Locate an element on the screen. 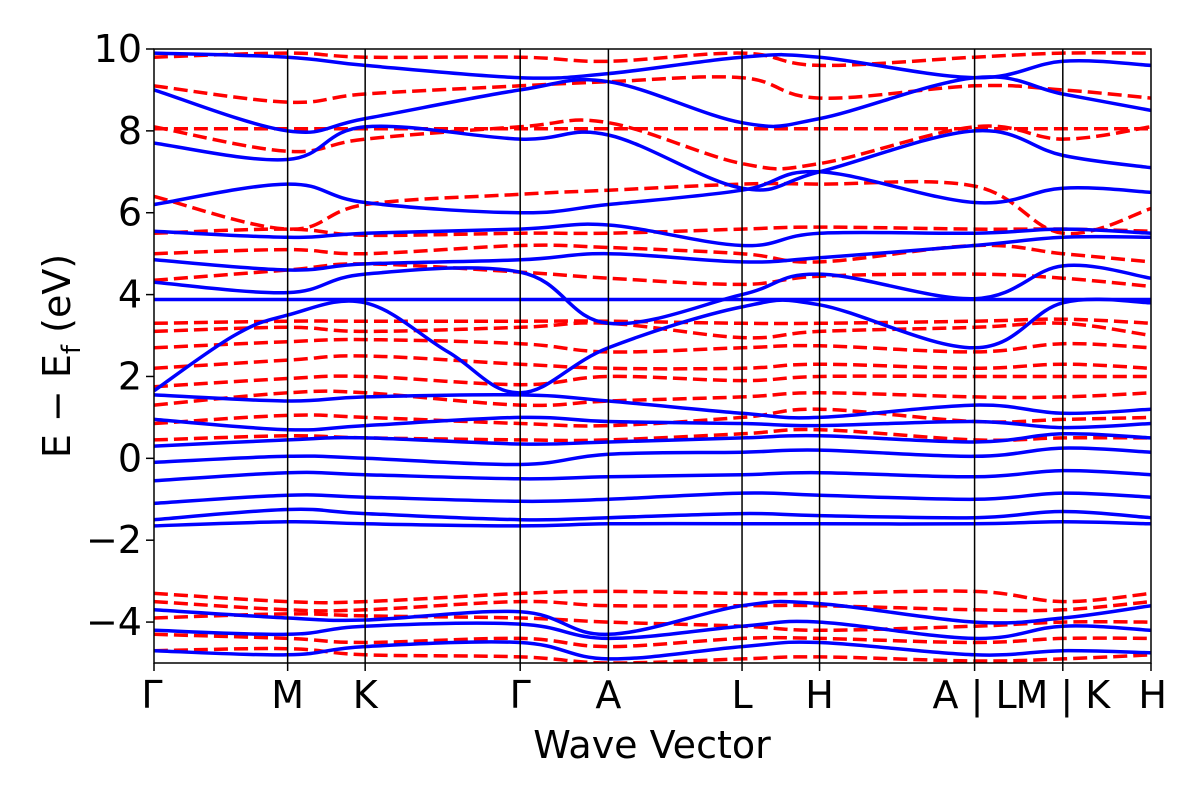 This screenshot has width=1200, height=800. y-tick-label: 6 is located at coordinates (130, 213).